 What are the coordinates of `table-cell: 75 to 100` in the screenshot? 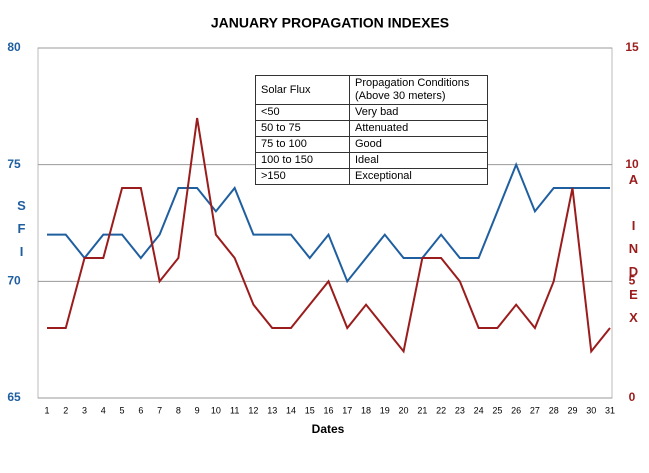 It's located at (302, 144).